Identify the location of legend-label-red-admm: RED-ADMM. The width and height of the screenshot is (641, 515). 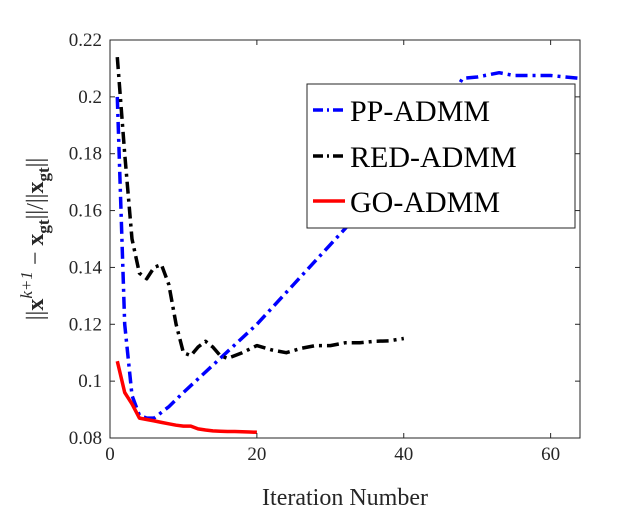
(433, 157).